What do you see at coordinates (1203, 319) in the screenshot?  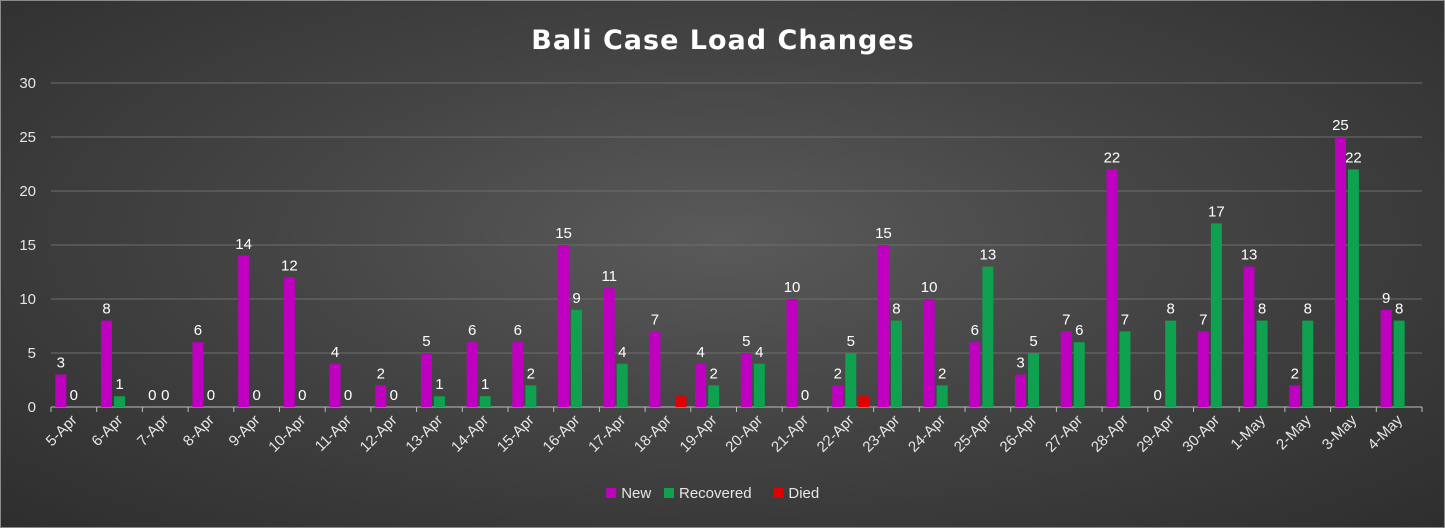 I see `data-label-new: 7` at bounding box center [1203, 319].